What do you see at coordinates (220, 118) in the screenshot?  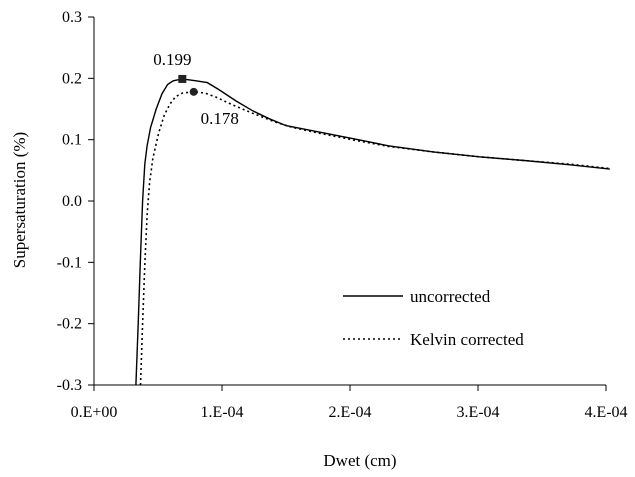 I see `peak-label-kelvin-corrected: 0.178` at bounding box center [220, 118].